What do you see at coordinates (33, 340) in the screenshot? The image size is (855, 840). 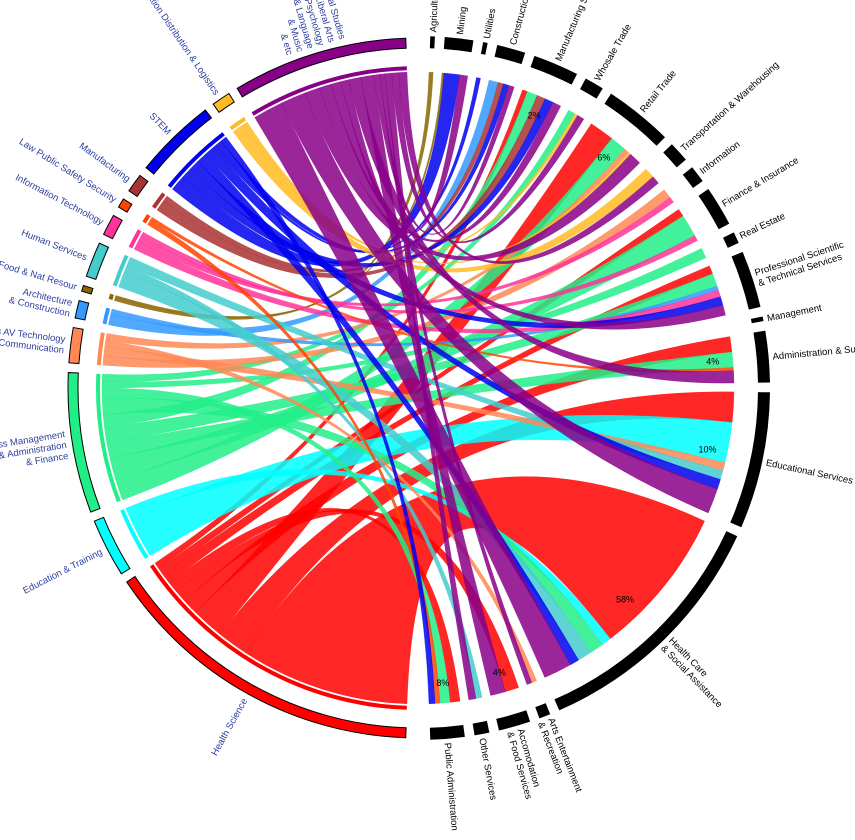 I see `left-label-arts-av-technology-communicati: Arts AV Technology& Communication` at bounding box center [33, 340].